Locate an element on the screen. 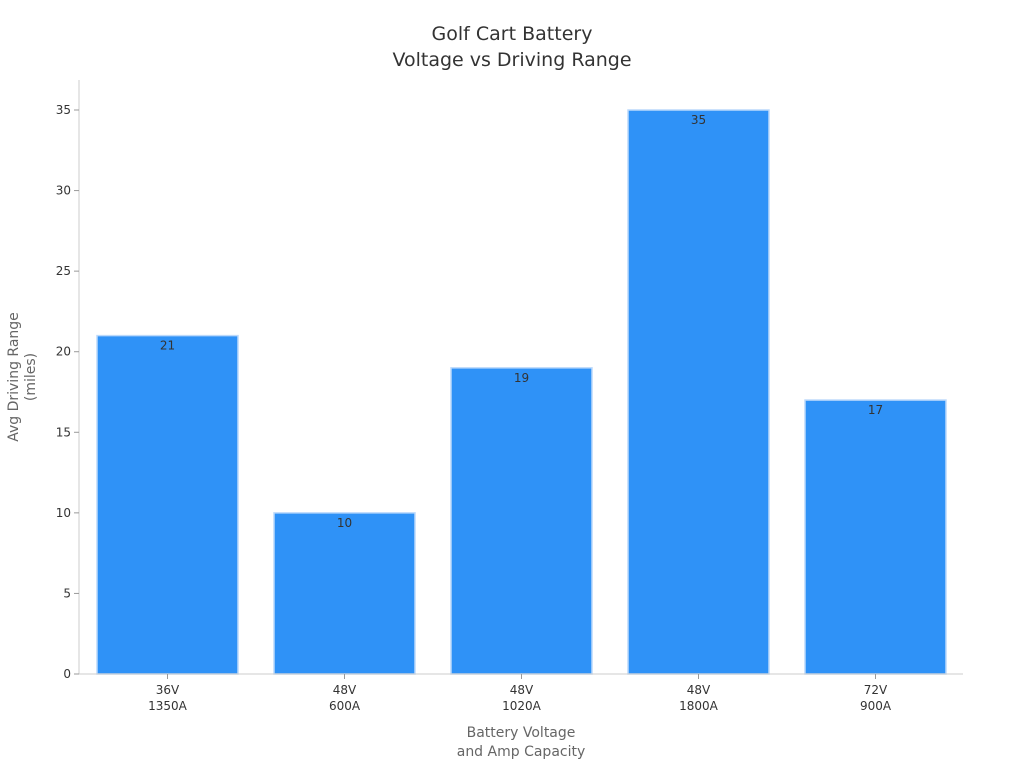 The image size is (1024, 768). x-tick-label: 1020A is located at coordinates (522, 706).